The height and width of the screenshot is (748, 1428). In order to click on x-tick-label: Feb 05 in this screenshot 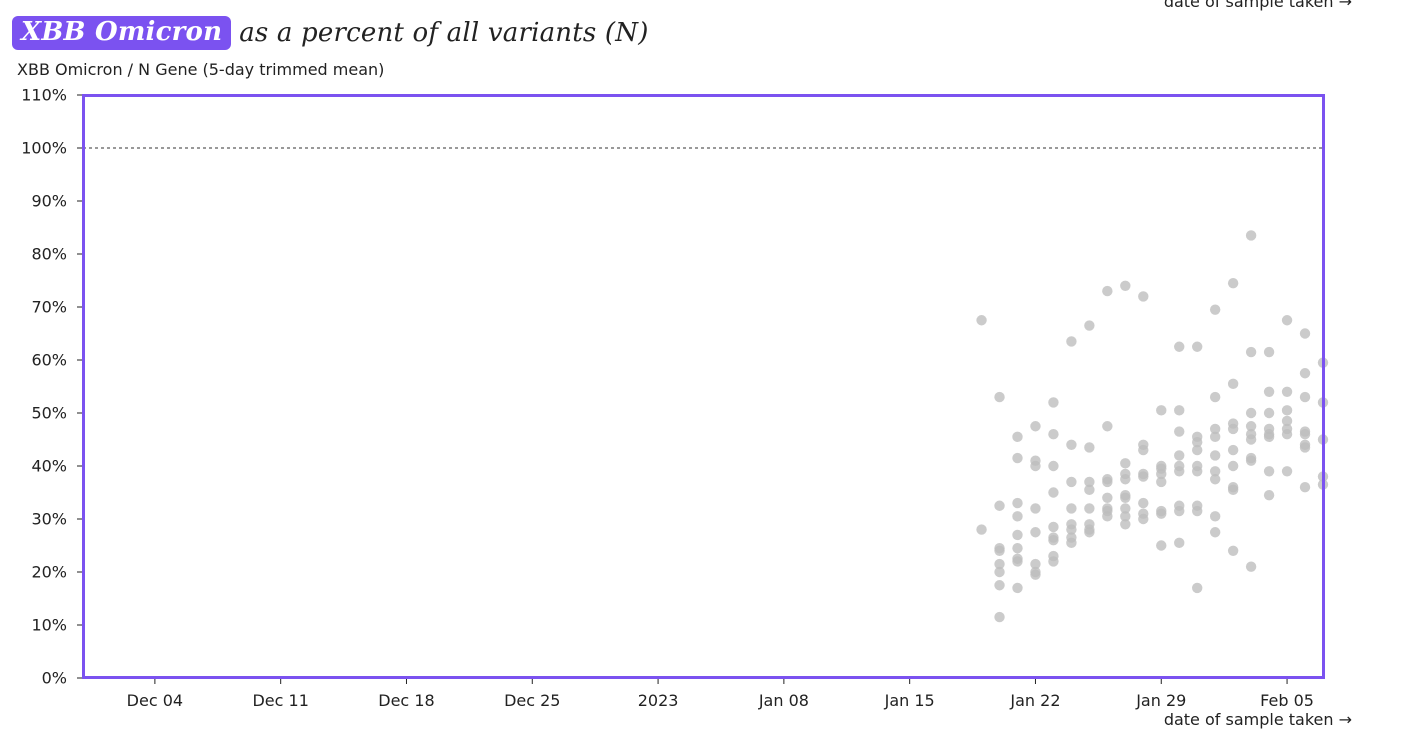, I will do `click(1287, 700)`.